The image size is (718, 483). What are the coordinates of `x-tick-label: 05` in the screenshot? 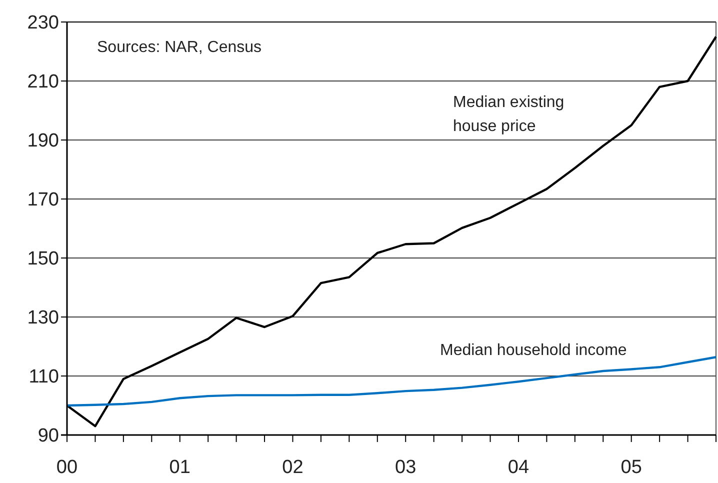 It's located at (631, 467).